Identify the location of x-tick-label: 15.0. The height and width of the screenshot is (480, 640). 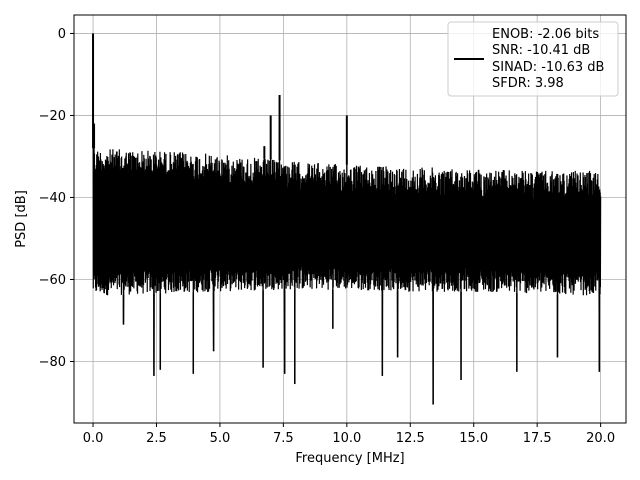
(473, 438).